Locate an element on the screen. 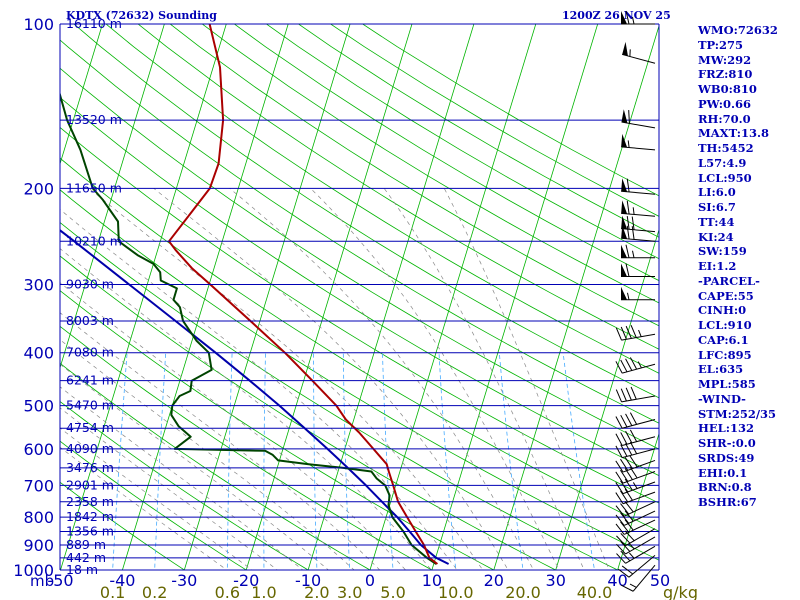  index-item: MPL:585 is located at coordinates (727, 384).